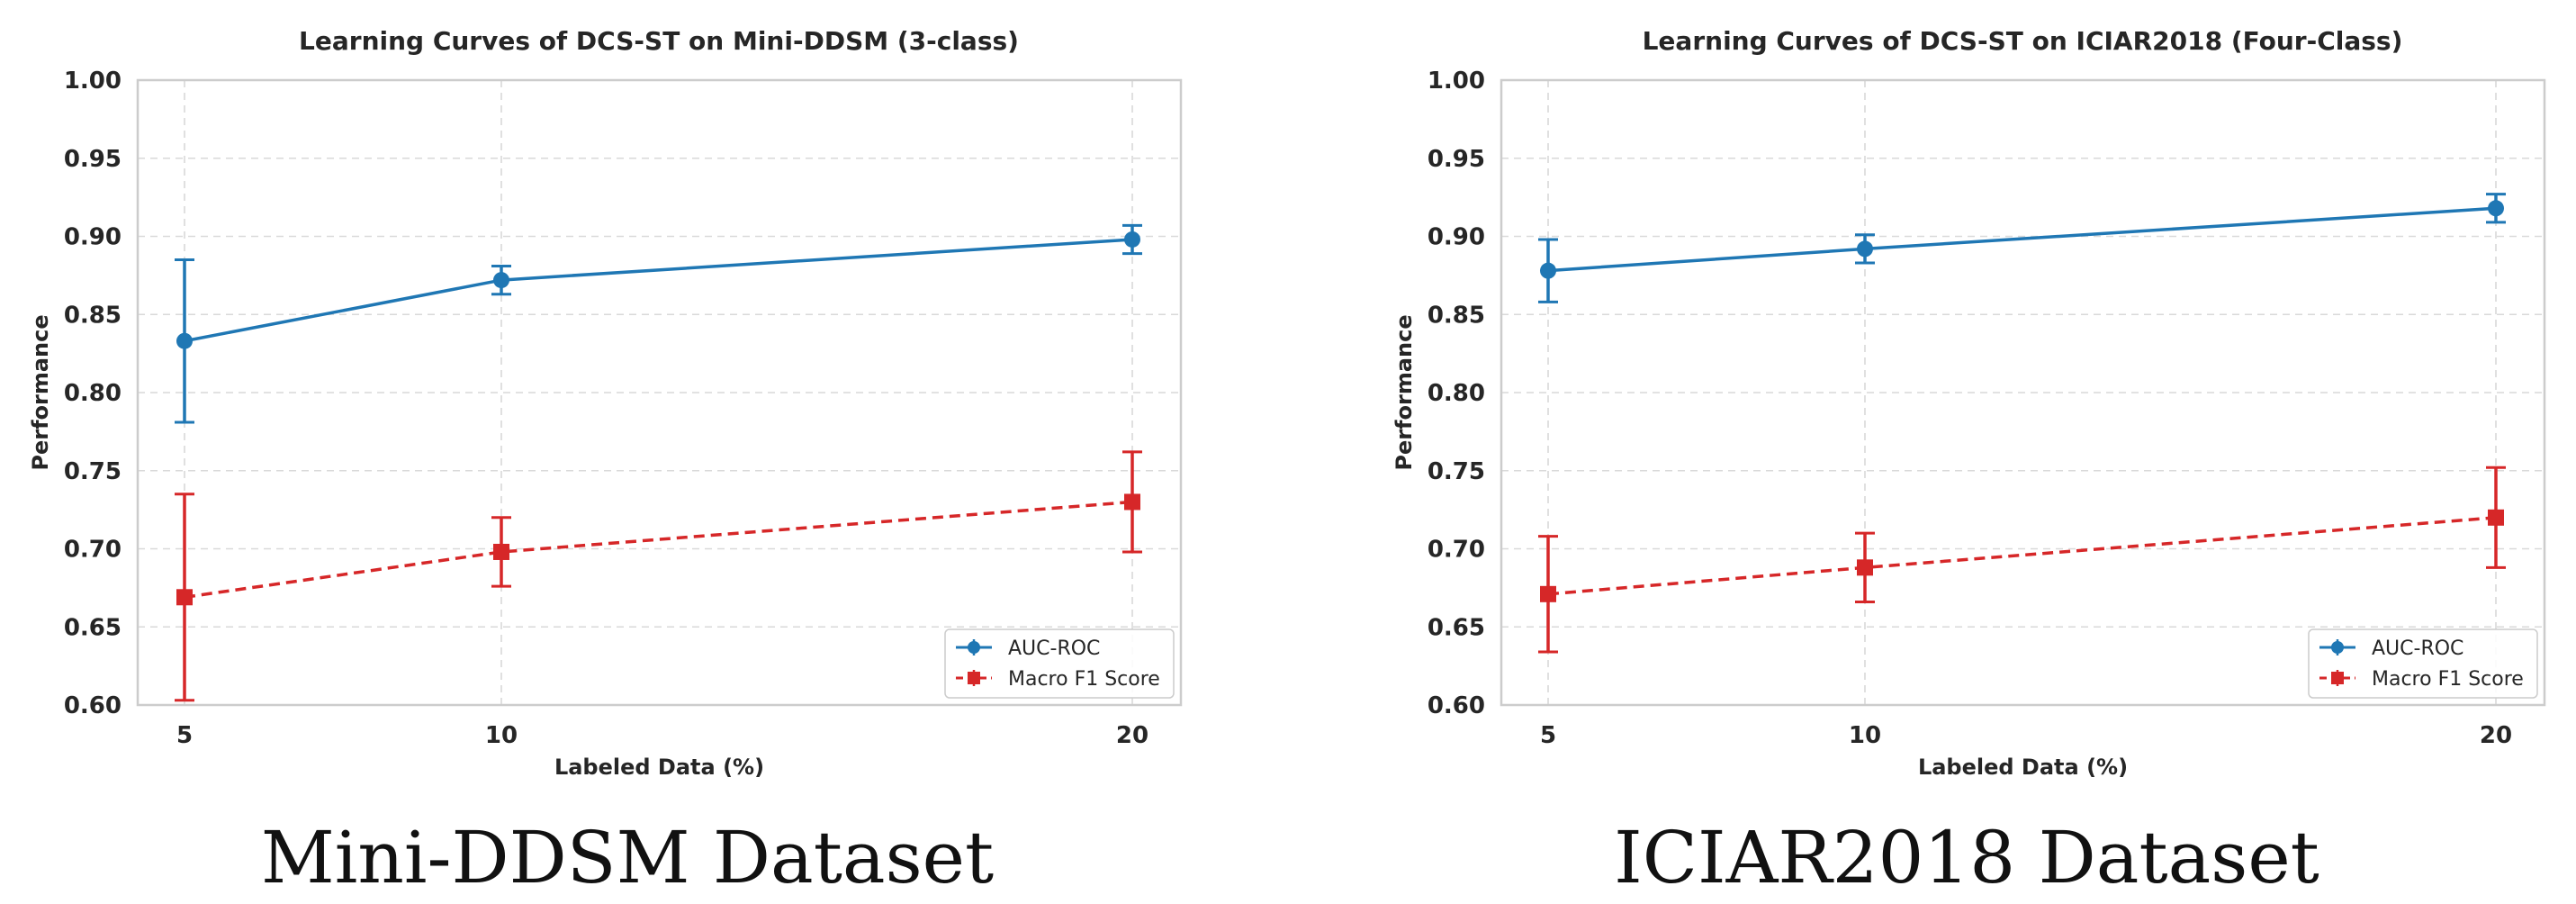  I want to click on dataset-caption: Mini-DDSM Dataset, so click(627, 857).